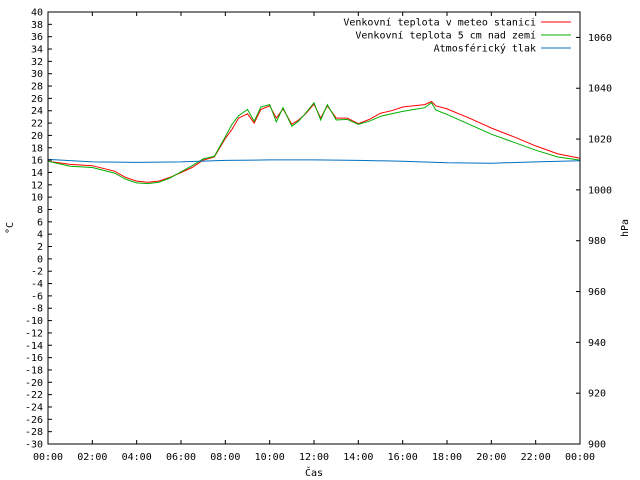 The height and width of the screenshot is (480, 640). What do you see at coordinates (34, 445) in the screenshot?
I see `y-tick-label: -30` at bounding box center [34, 445].